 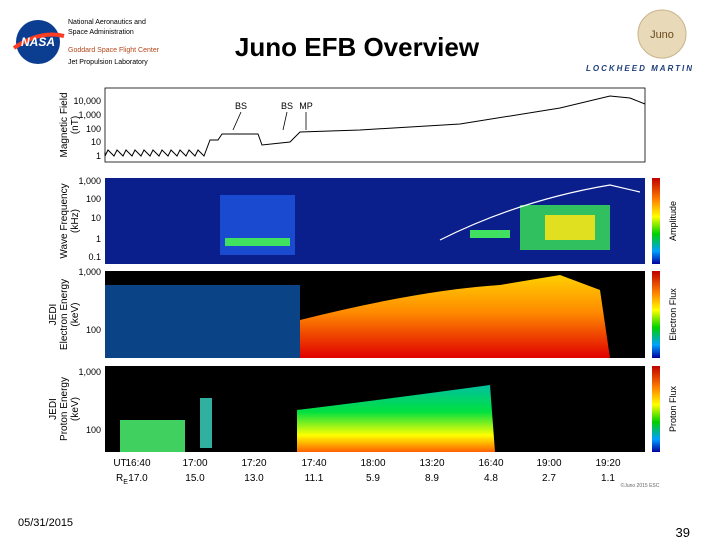 I want to click on panel-tick-label: 10,000, so click(x=87, y=101).